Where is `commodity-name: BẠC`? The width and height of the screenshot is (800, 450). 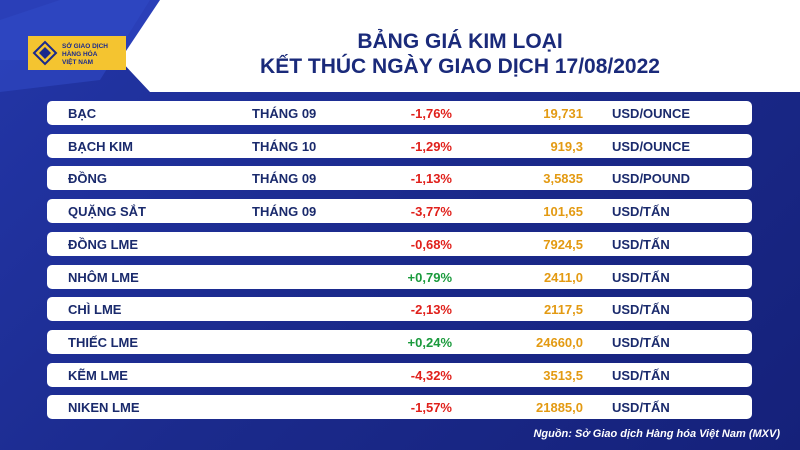 commodity-name: BẠC is located at coordinates (82, 113).